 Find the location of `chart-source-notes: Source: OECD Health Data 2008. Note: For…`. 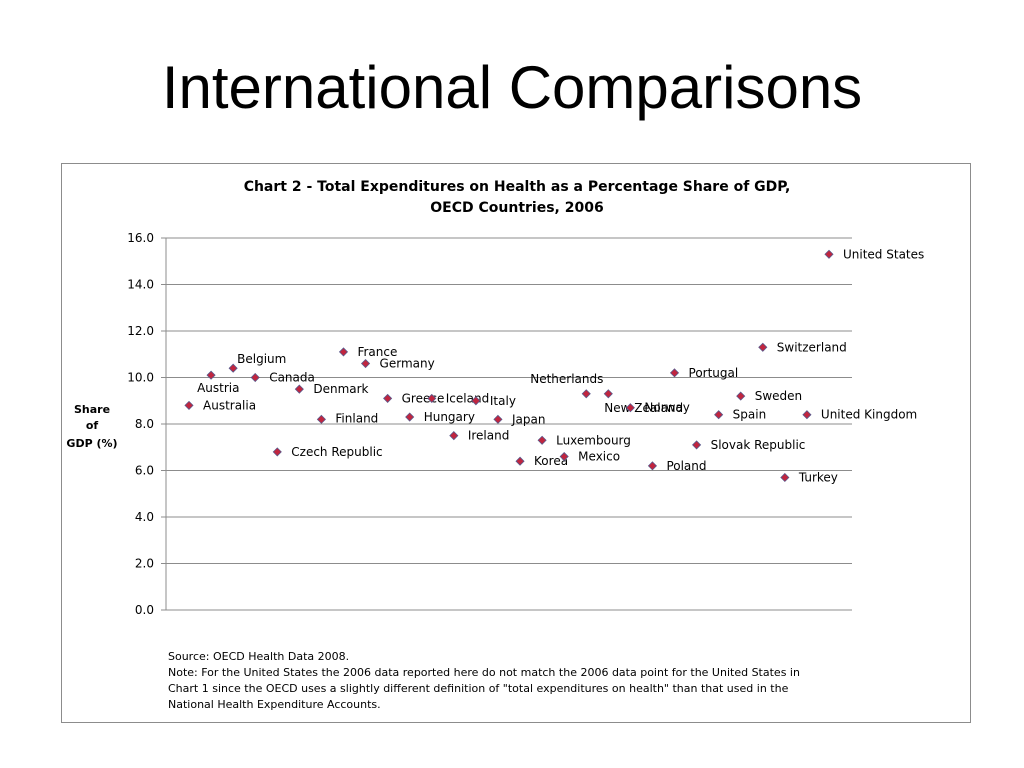

chart-source-notes: Source: OECD Health Data 2008. Note: For… is located at coordinates (513, 681).